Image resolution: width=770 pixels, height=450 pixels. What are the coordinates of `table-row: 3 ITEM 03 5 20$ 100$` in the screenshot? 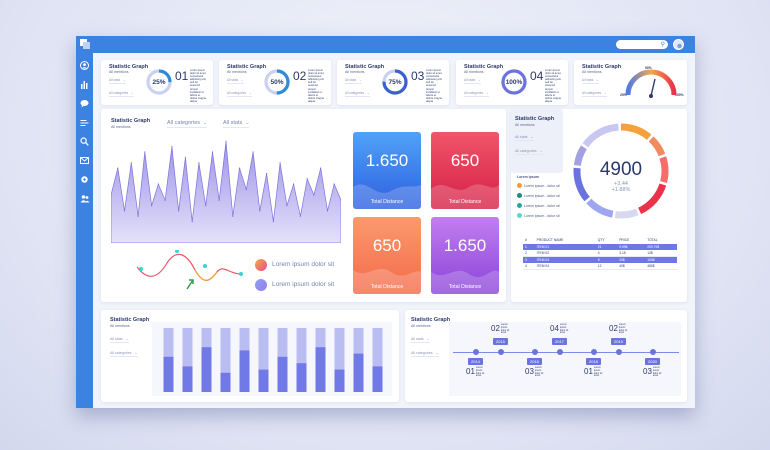 It's located at (600, 259).